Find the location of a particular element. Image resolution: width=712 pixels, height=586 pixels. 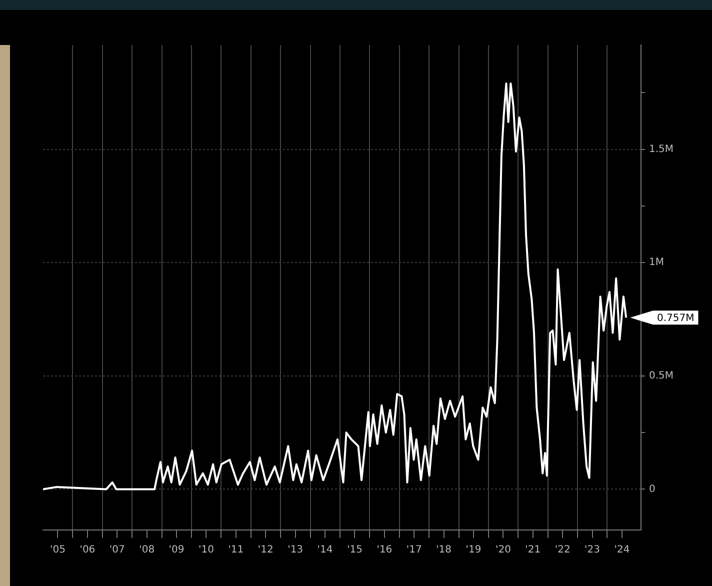

x-tick-label: '18 is located at coordinates (444, 550).